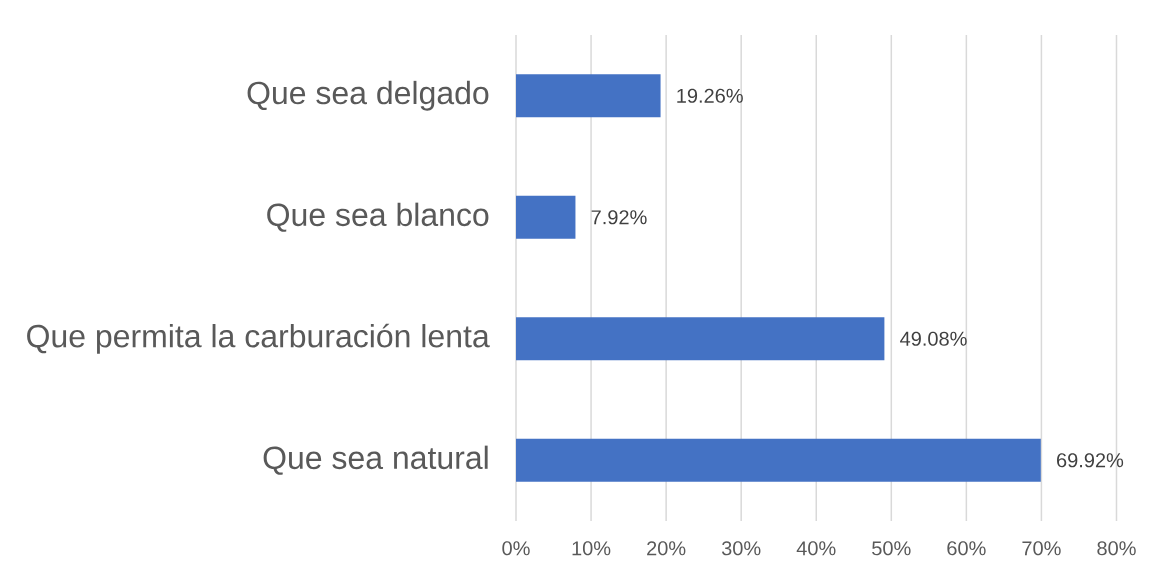 The height and width of the screenshot is (578, 1159). I want to click on x-tick-label: 70%, so click(1041, 548).